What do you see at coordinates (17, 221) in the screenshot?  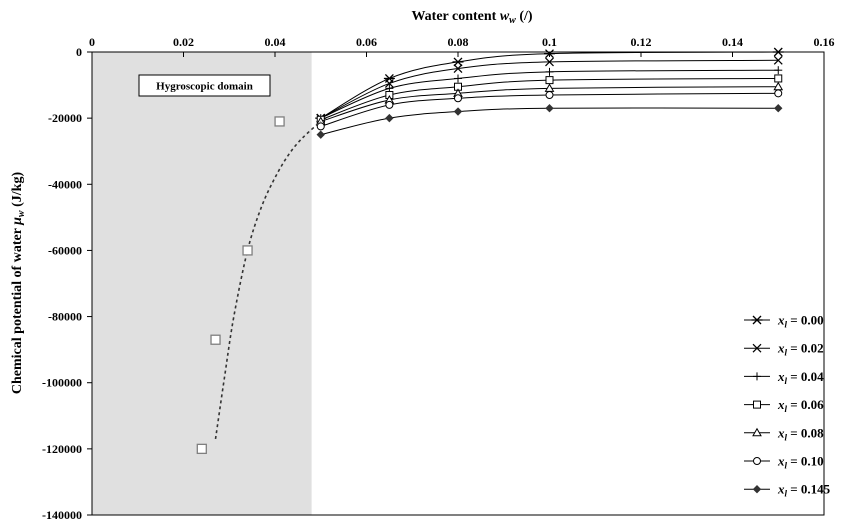 I see `y-axis-title-symbol: μ` at bounding box center [17, 221].